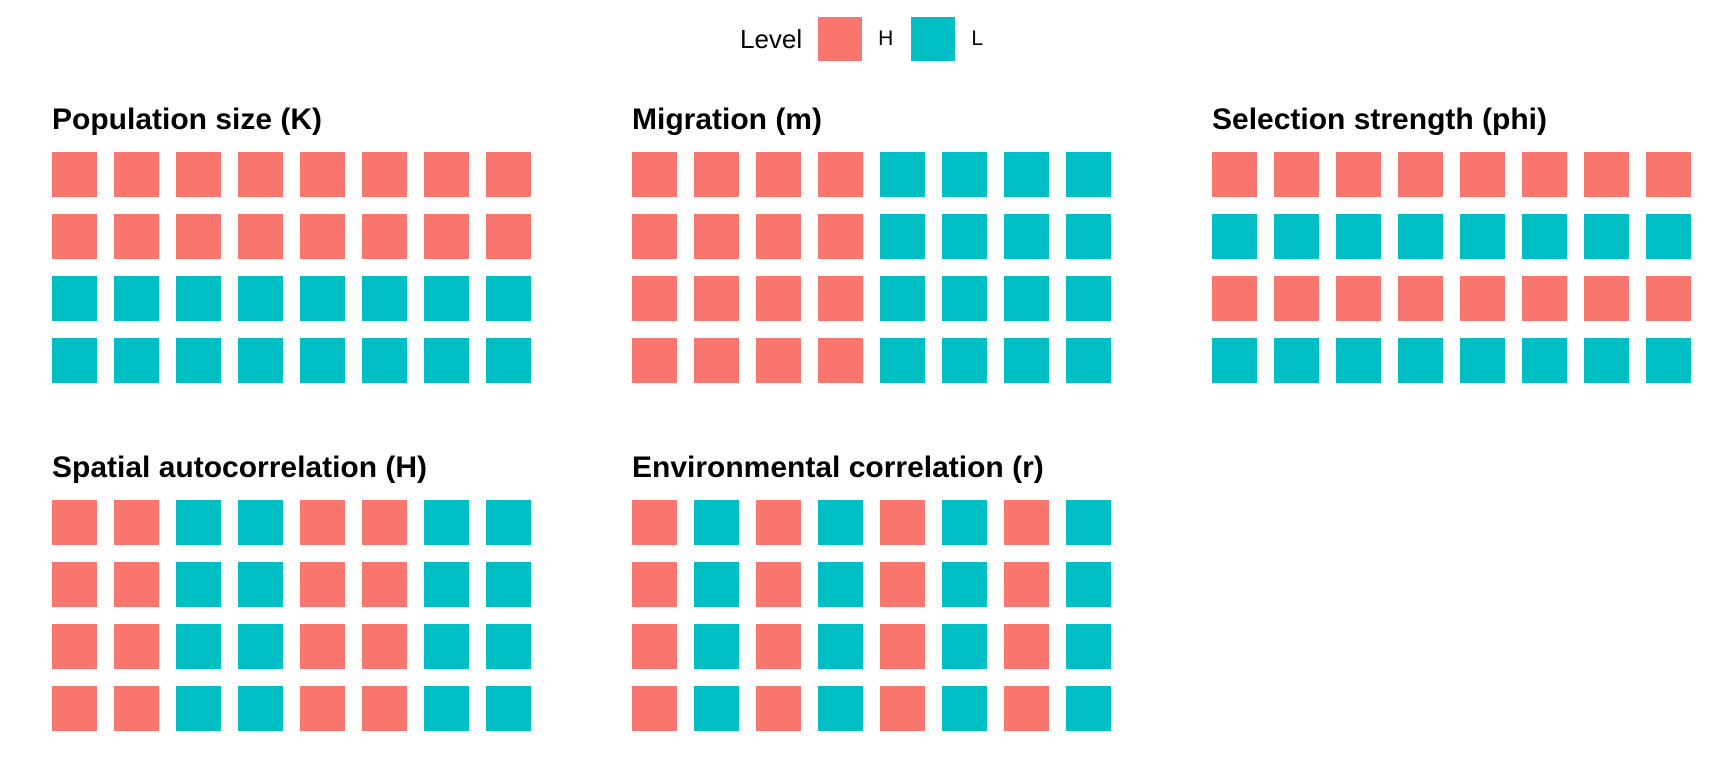 The image size is (1728, 768). I want to click on panel-title: Selection strength (phi), so click(1380, 119).